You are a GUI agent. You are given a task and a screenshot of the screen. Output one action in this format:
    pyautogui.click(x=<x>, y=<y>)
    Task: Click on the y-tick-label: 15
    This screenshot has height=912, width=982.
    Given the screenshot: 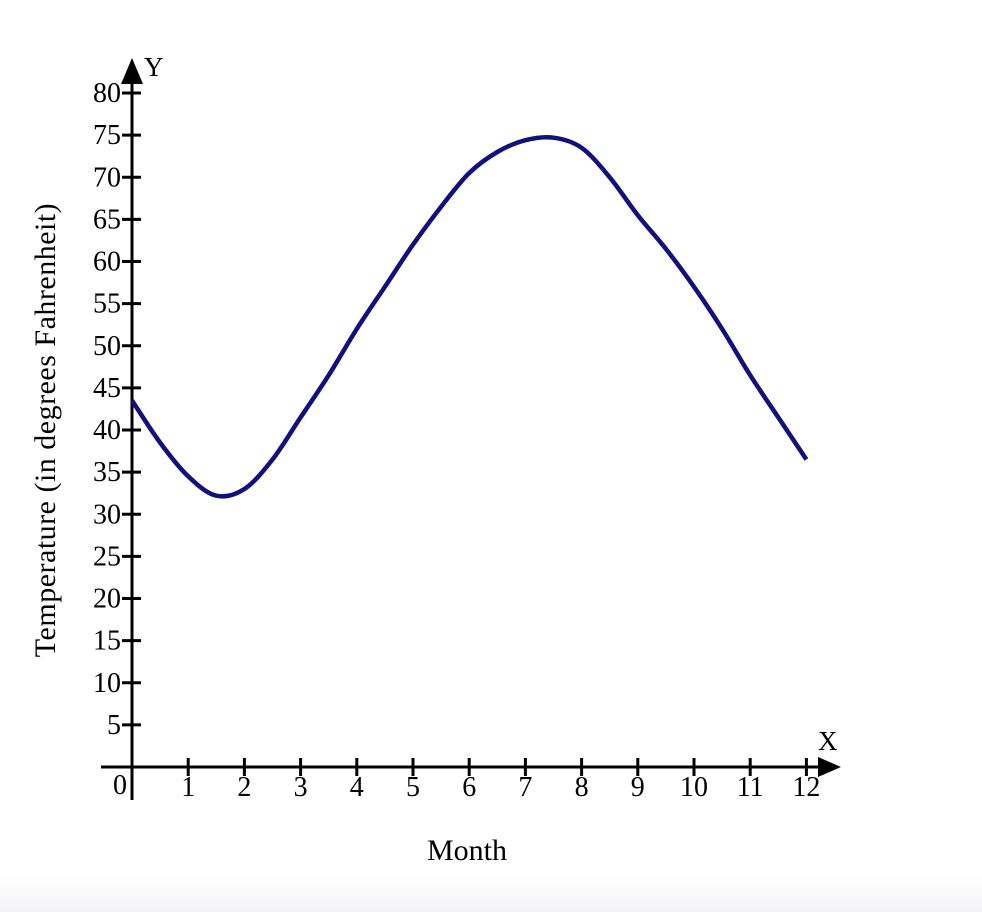 What is the action you would take?
    pyautogui.click(x=107, y=641)
    